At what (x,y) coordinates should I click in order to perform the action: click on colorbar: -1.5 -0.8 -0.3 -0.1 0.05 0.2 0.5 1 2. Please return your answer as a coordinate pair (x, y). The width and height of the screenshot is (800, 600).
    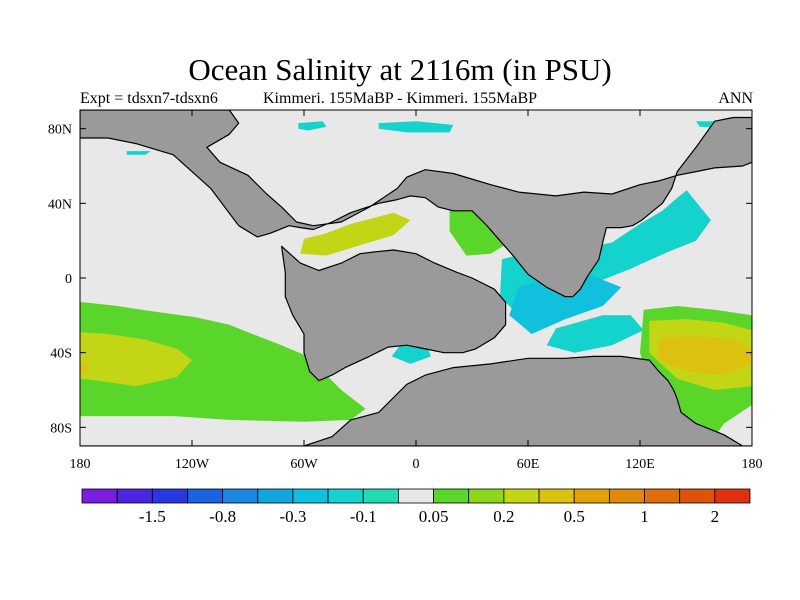
    Looking at the image, I should click on (416, 507).